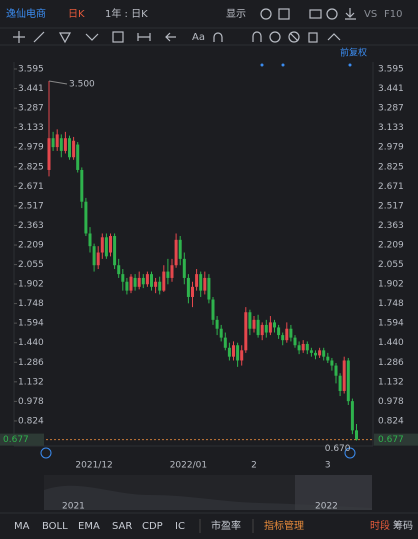 The image size is (418, 539). I want to click on arrow-tool, so click(170, 37).